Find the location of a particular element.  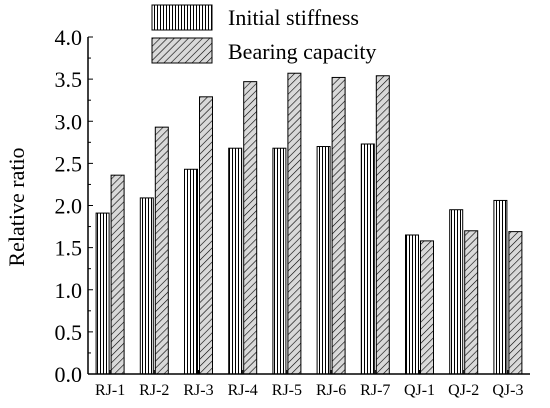

y-tick-label: 0.0 is located at coordinates (69, 374).